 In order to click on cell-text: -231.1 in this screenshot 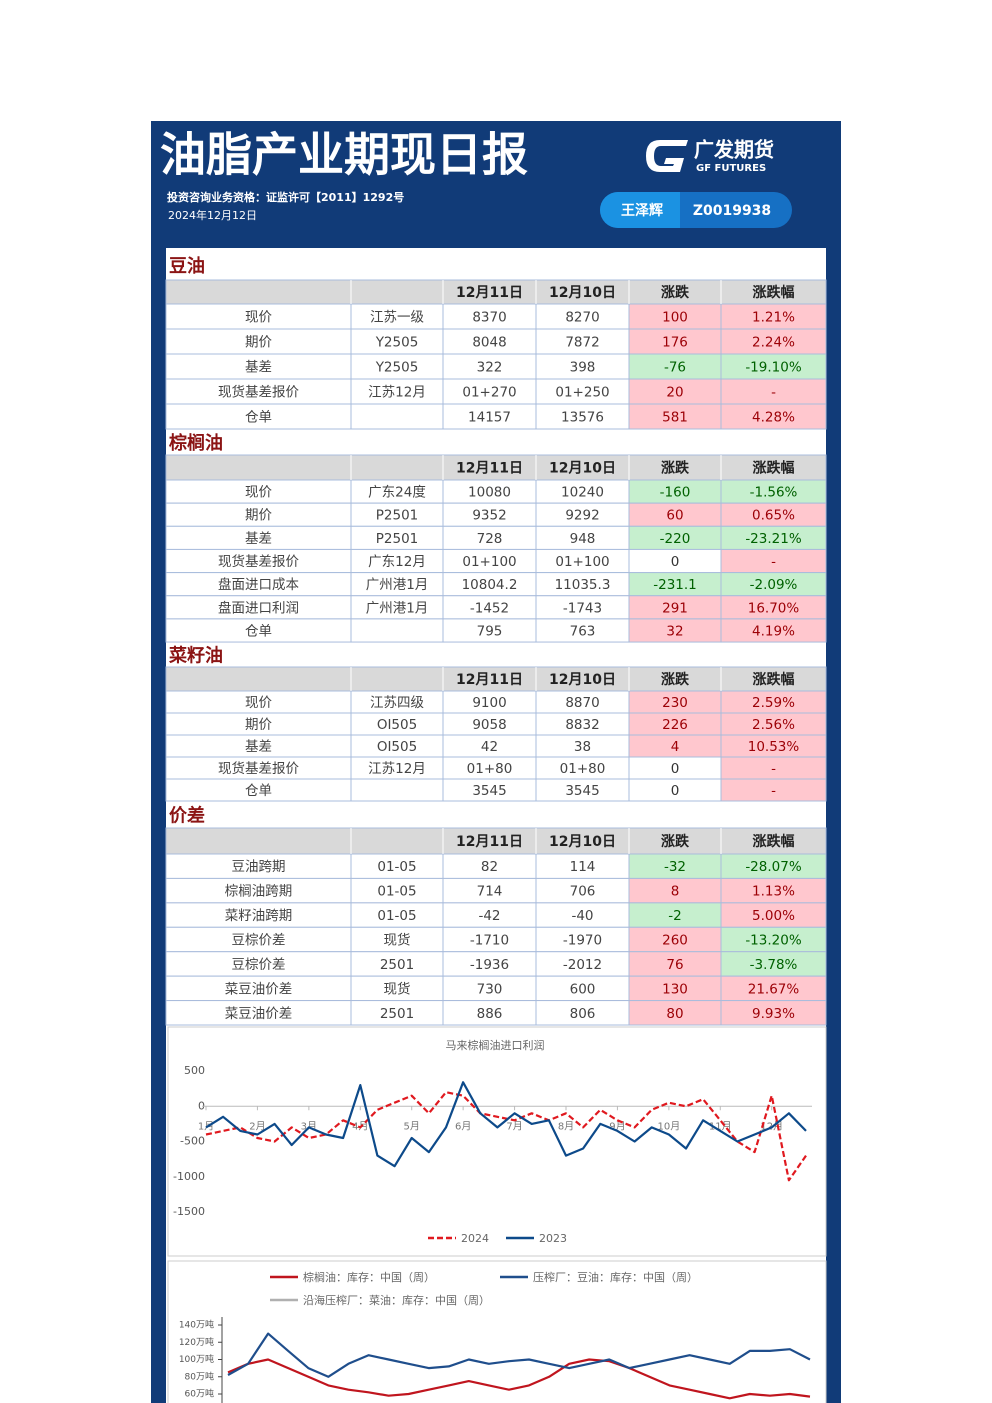, I will do `click(675, 585)`.